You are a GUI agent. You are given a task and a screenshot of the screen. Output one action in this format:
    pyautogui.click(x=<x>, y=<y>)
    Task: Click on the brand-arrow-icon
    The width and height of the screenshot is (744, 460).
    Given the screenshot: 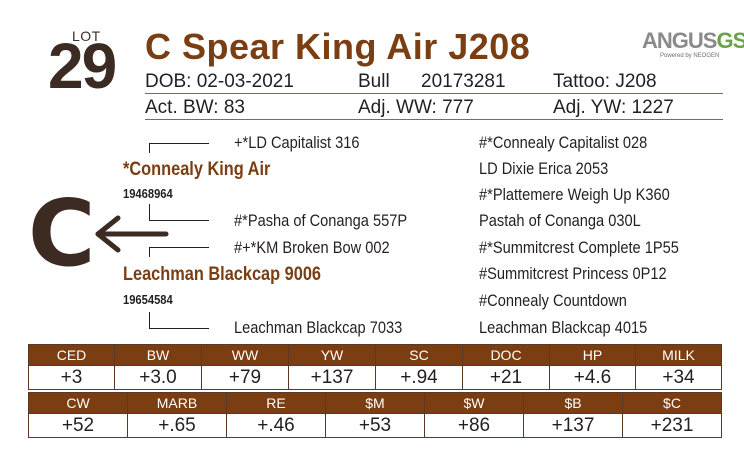 What is the action you would take?
    pyautogui.click(x=132, y=234)
    